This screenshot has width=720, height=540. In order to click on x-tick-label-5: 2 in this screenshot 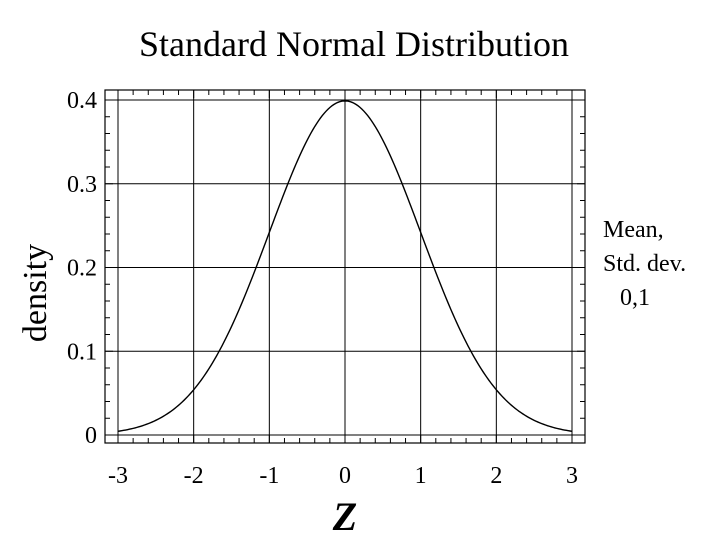, I will do `click(496, 476)`.